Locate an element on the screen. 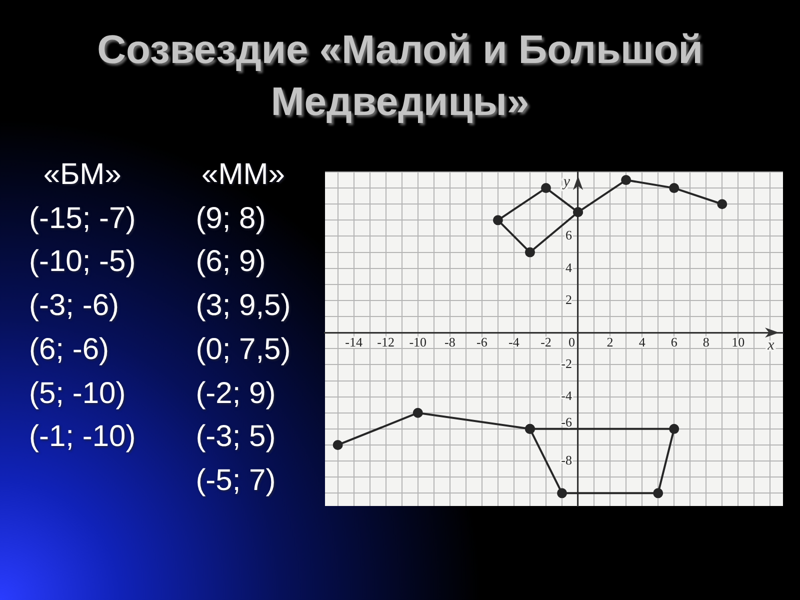  x-tick-label: -4 is located at coordinates (514, 342).